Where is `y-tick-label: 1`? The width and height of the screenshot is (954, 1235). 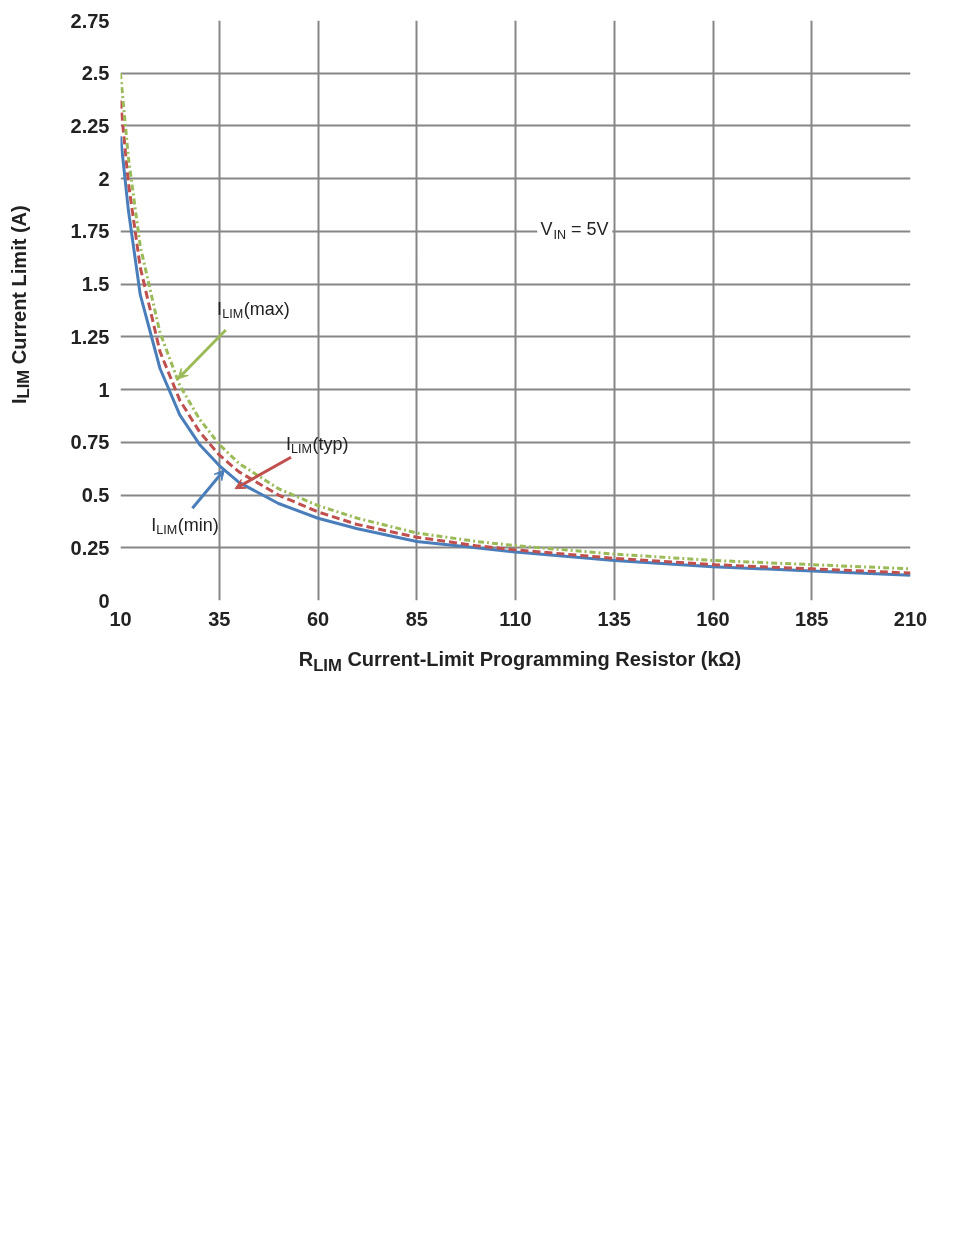
y-tick-label: 1 is located at coordinates (104, 389).